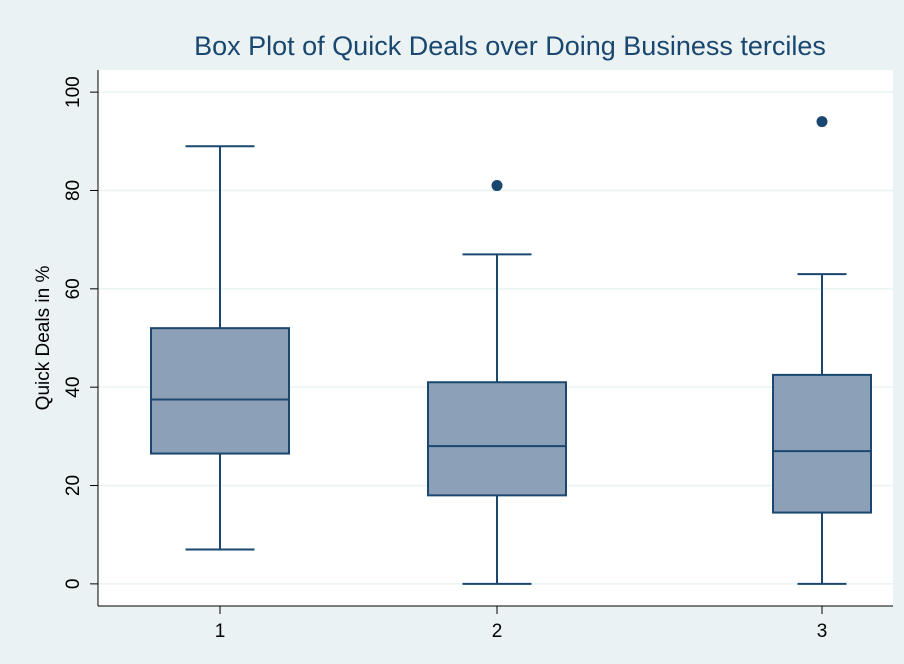 The width and height of the screenshot is (904, 664). I want to click on y-tick-label: 80, so click(73, 190).